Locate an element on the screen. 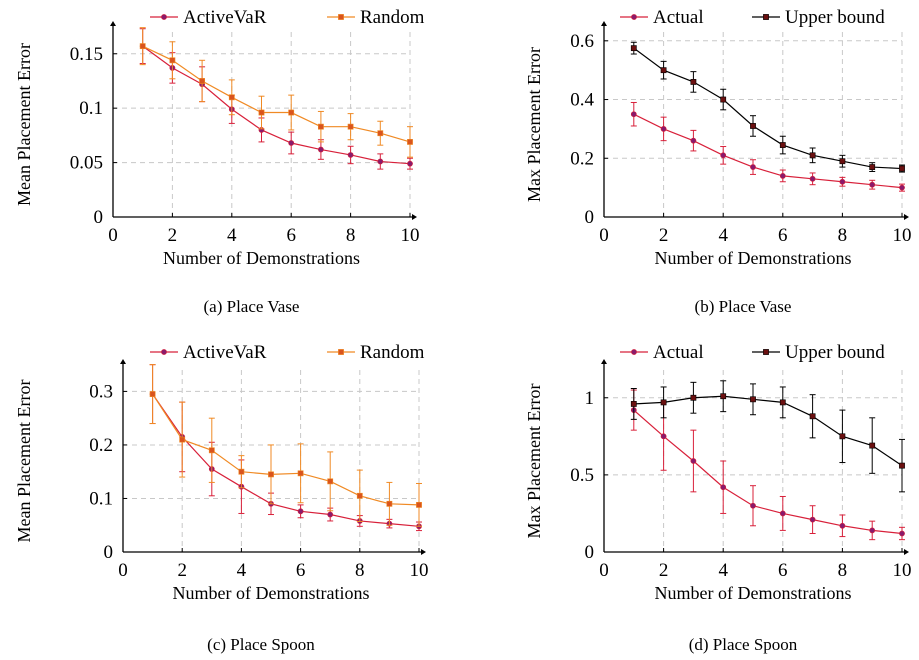 The height and width of the screenshot is (660, 919). y-tick-label: 0.2 is located at coordinates (101, 445).